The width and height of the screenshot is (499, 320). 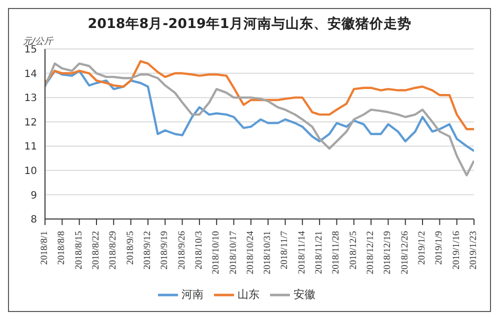 I want to click on y-tick-label: 10, so click(x=30, y=171).